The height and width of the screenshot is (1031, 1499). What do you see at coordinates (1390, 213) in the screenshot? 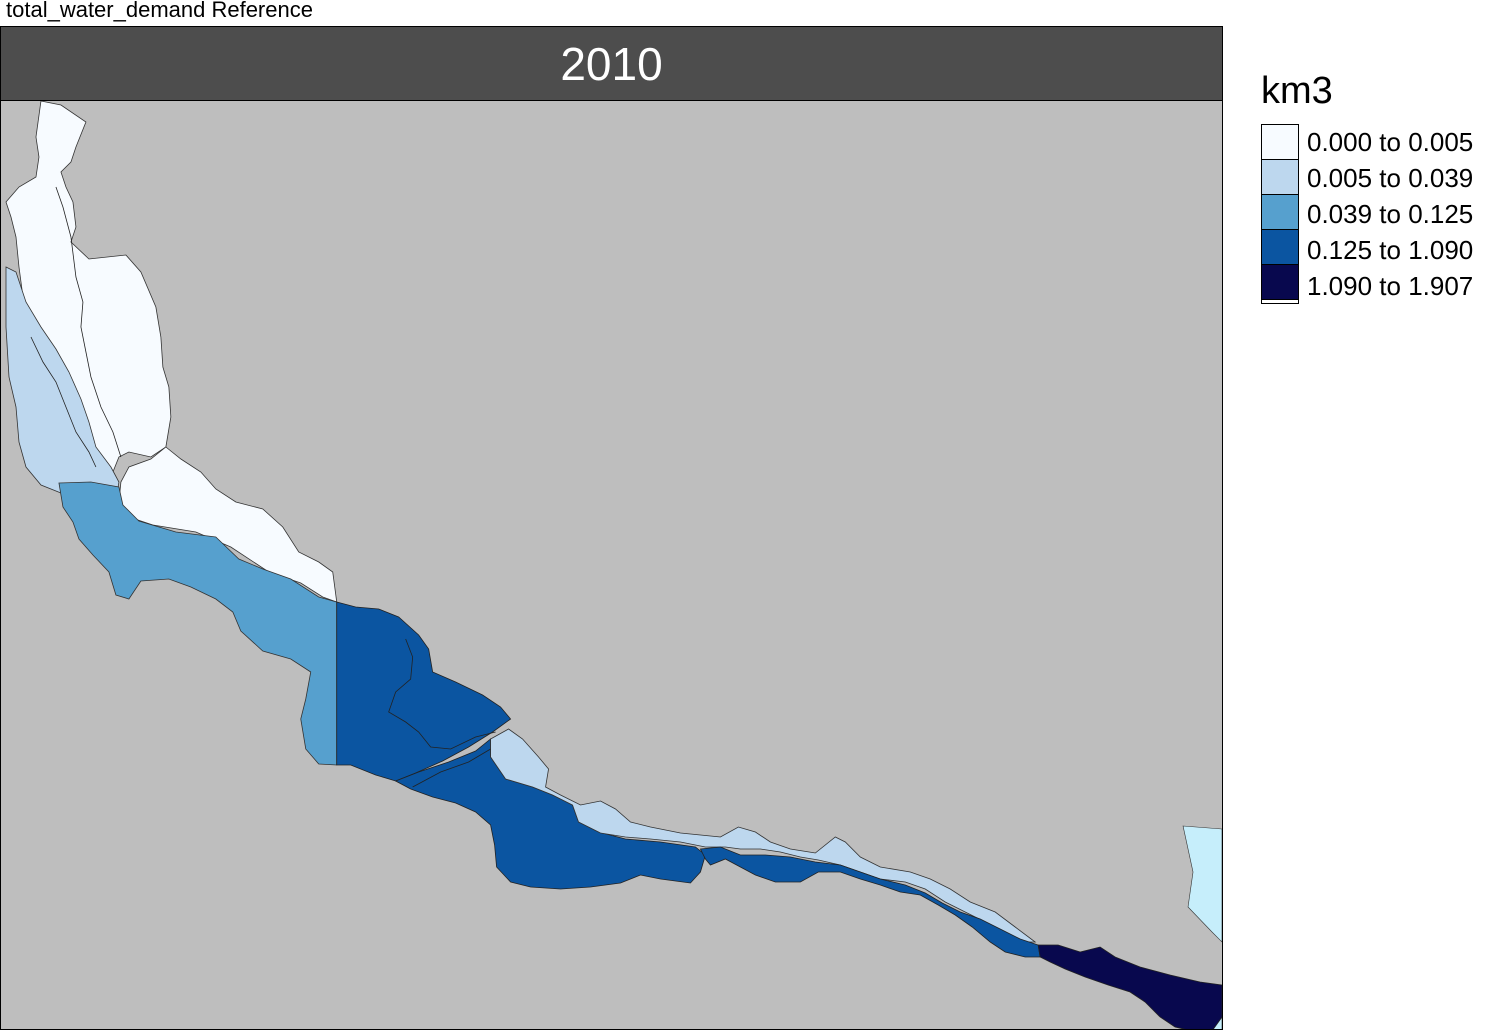
I see `legend-label: 0.039 to 0.125` at bounding box center [1390, 213].